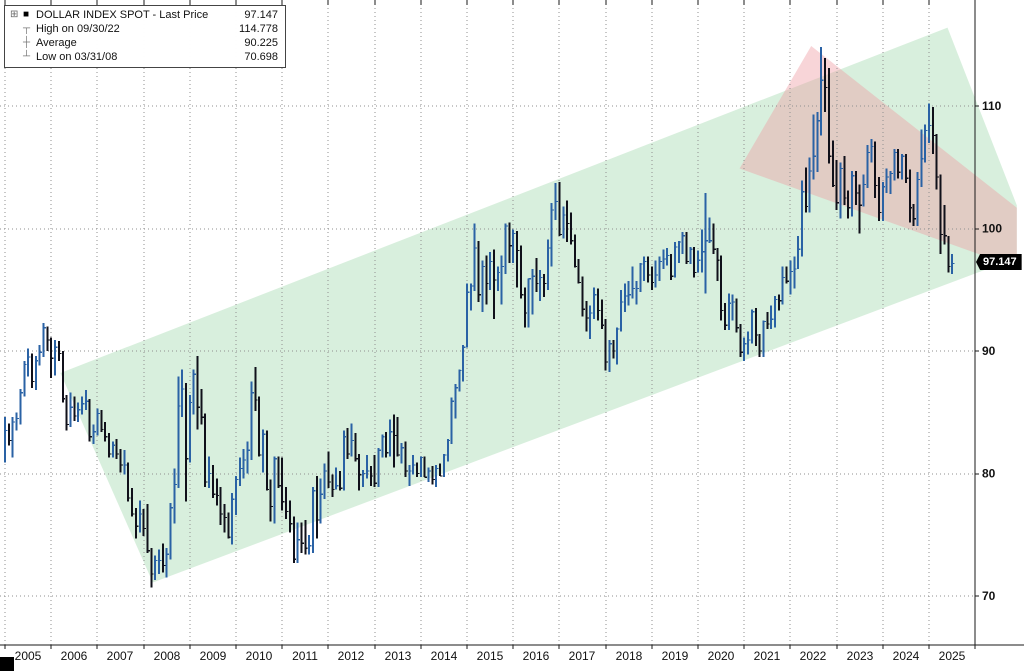 The image size is (1024, 671). What do you see at coordinates (258, 29) in the screenshot?
I see `legend-value-high: 114.778` at bounding box center [258, 29].